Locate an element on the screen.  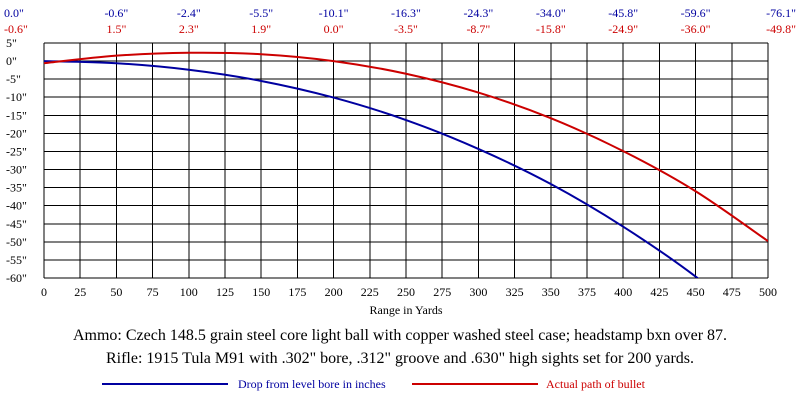
drop-value-label: -59.6" is located at coordinates (696, 13).